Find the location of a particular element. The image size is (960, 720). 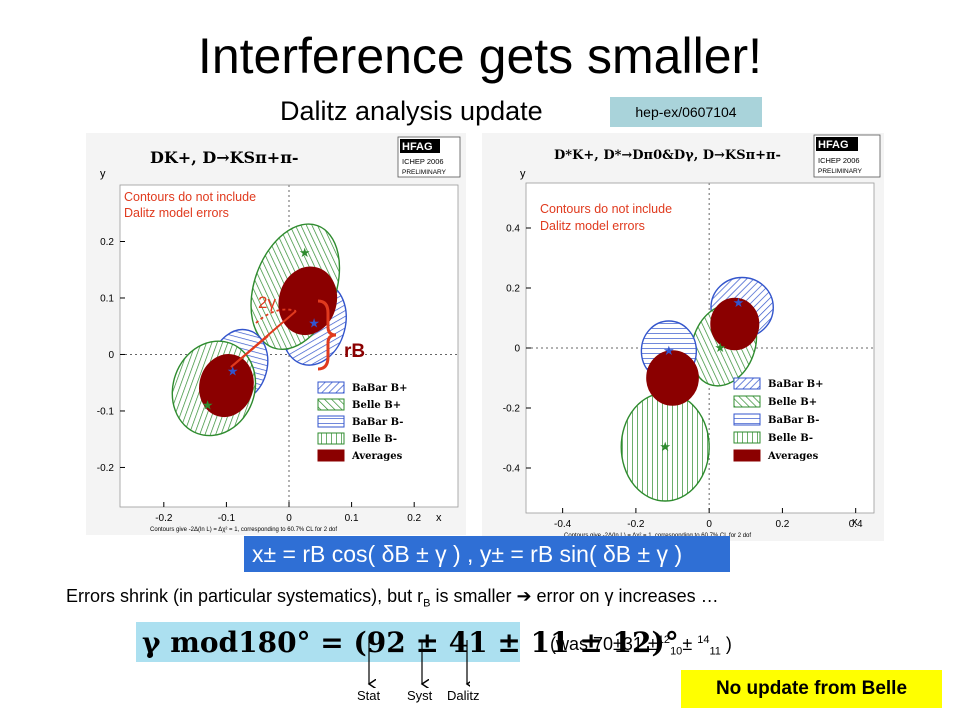

x-tick-label: 0.4 is located at coordinates (856, 524).